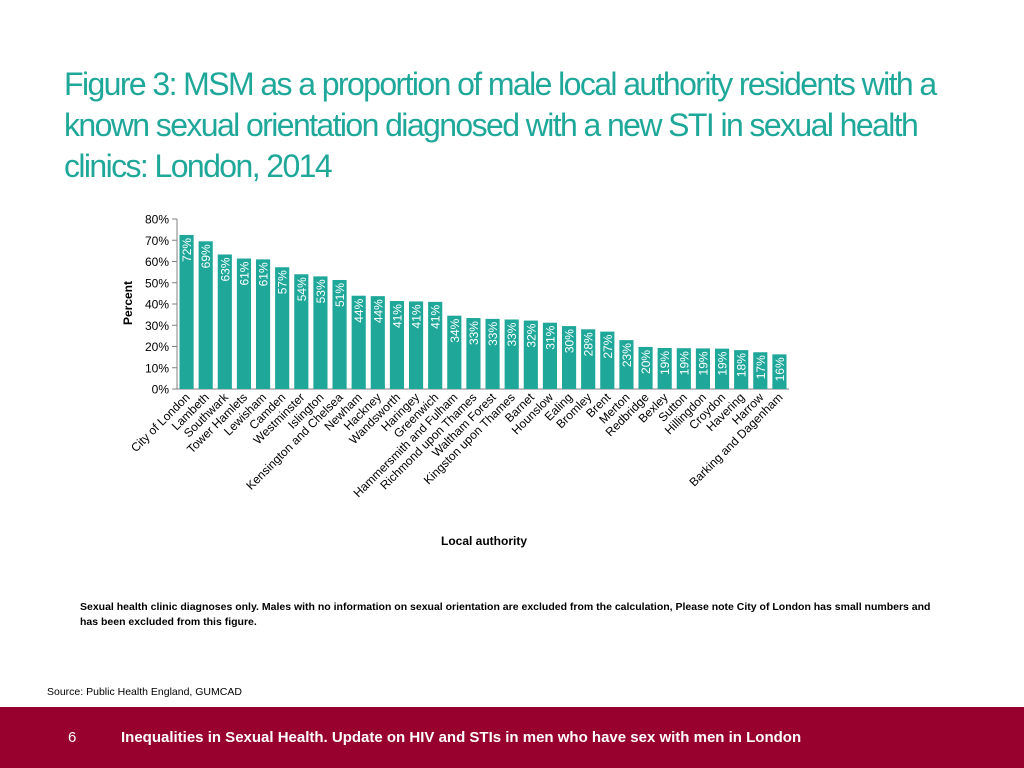 This screenshot has height=768, width=1024. What do you see at coordinates (72, 737) in the screenshot?
I see `page-number: 6` at bounding box center [72, 737].